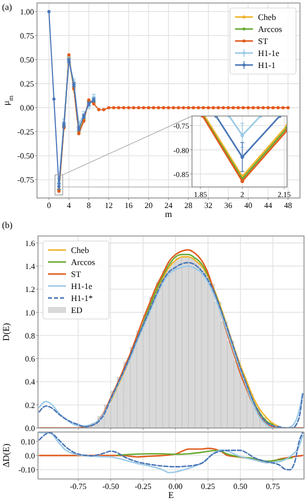  What do you see at coordinates (188, 205) in the screenshot?
I see `x-tick-label: 28` at bounding box center [188, 205].